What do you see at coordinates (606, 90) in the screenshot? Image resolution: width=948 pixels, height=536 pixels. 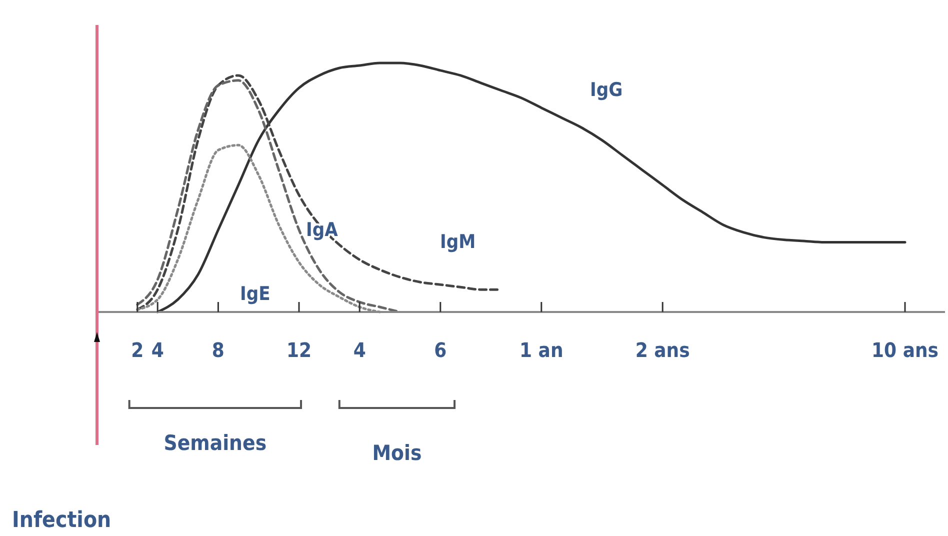 I see `series-label: IgG` at bounding box center [606, 90].